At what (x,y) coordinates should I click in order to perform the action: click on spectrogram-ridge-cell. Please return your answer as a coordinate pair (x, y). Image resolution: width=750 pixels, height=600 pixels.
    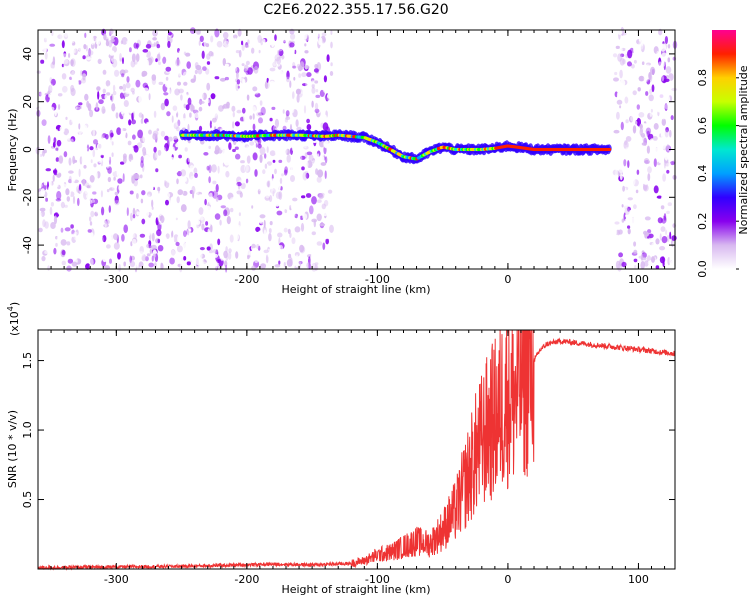
    Looking at the image, I should click on (609, 149).